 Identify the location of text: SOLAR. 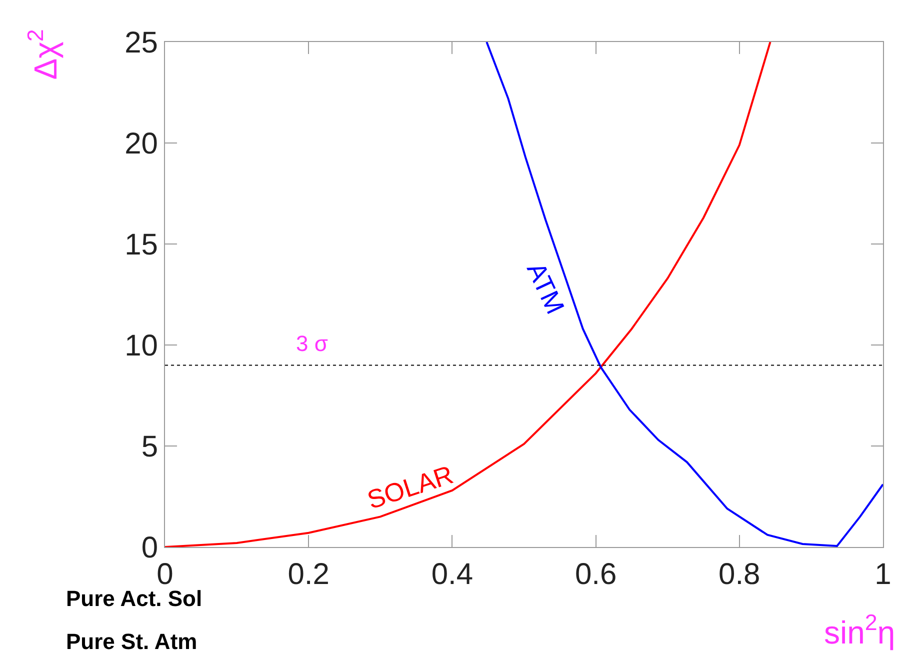
(410, 487).